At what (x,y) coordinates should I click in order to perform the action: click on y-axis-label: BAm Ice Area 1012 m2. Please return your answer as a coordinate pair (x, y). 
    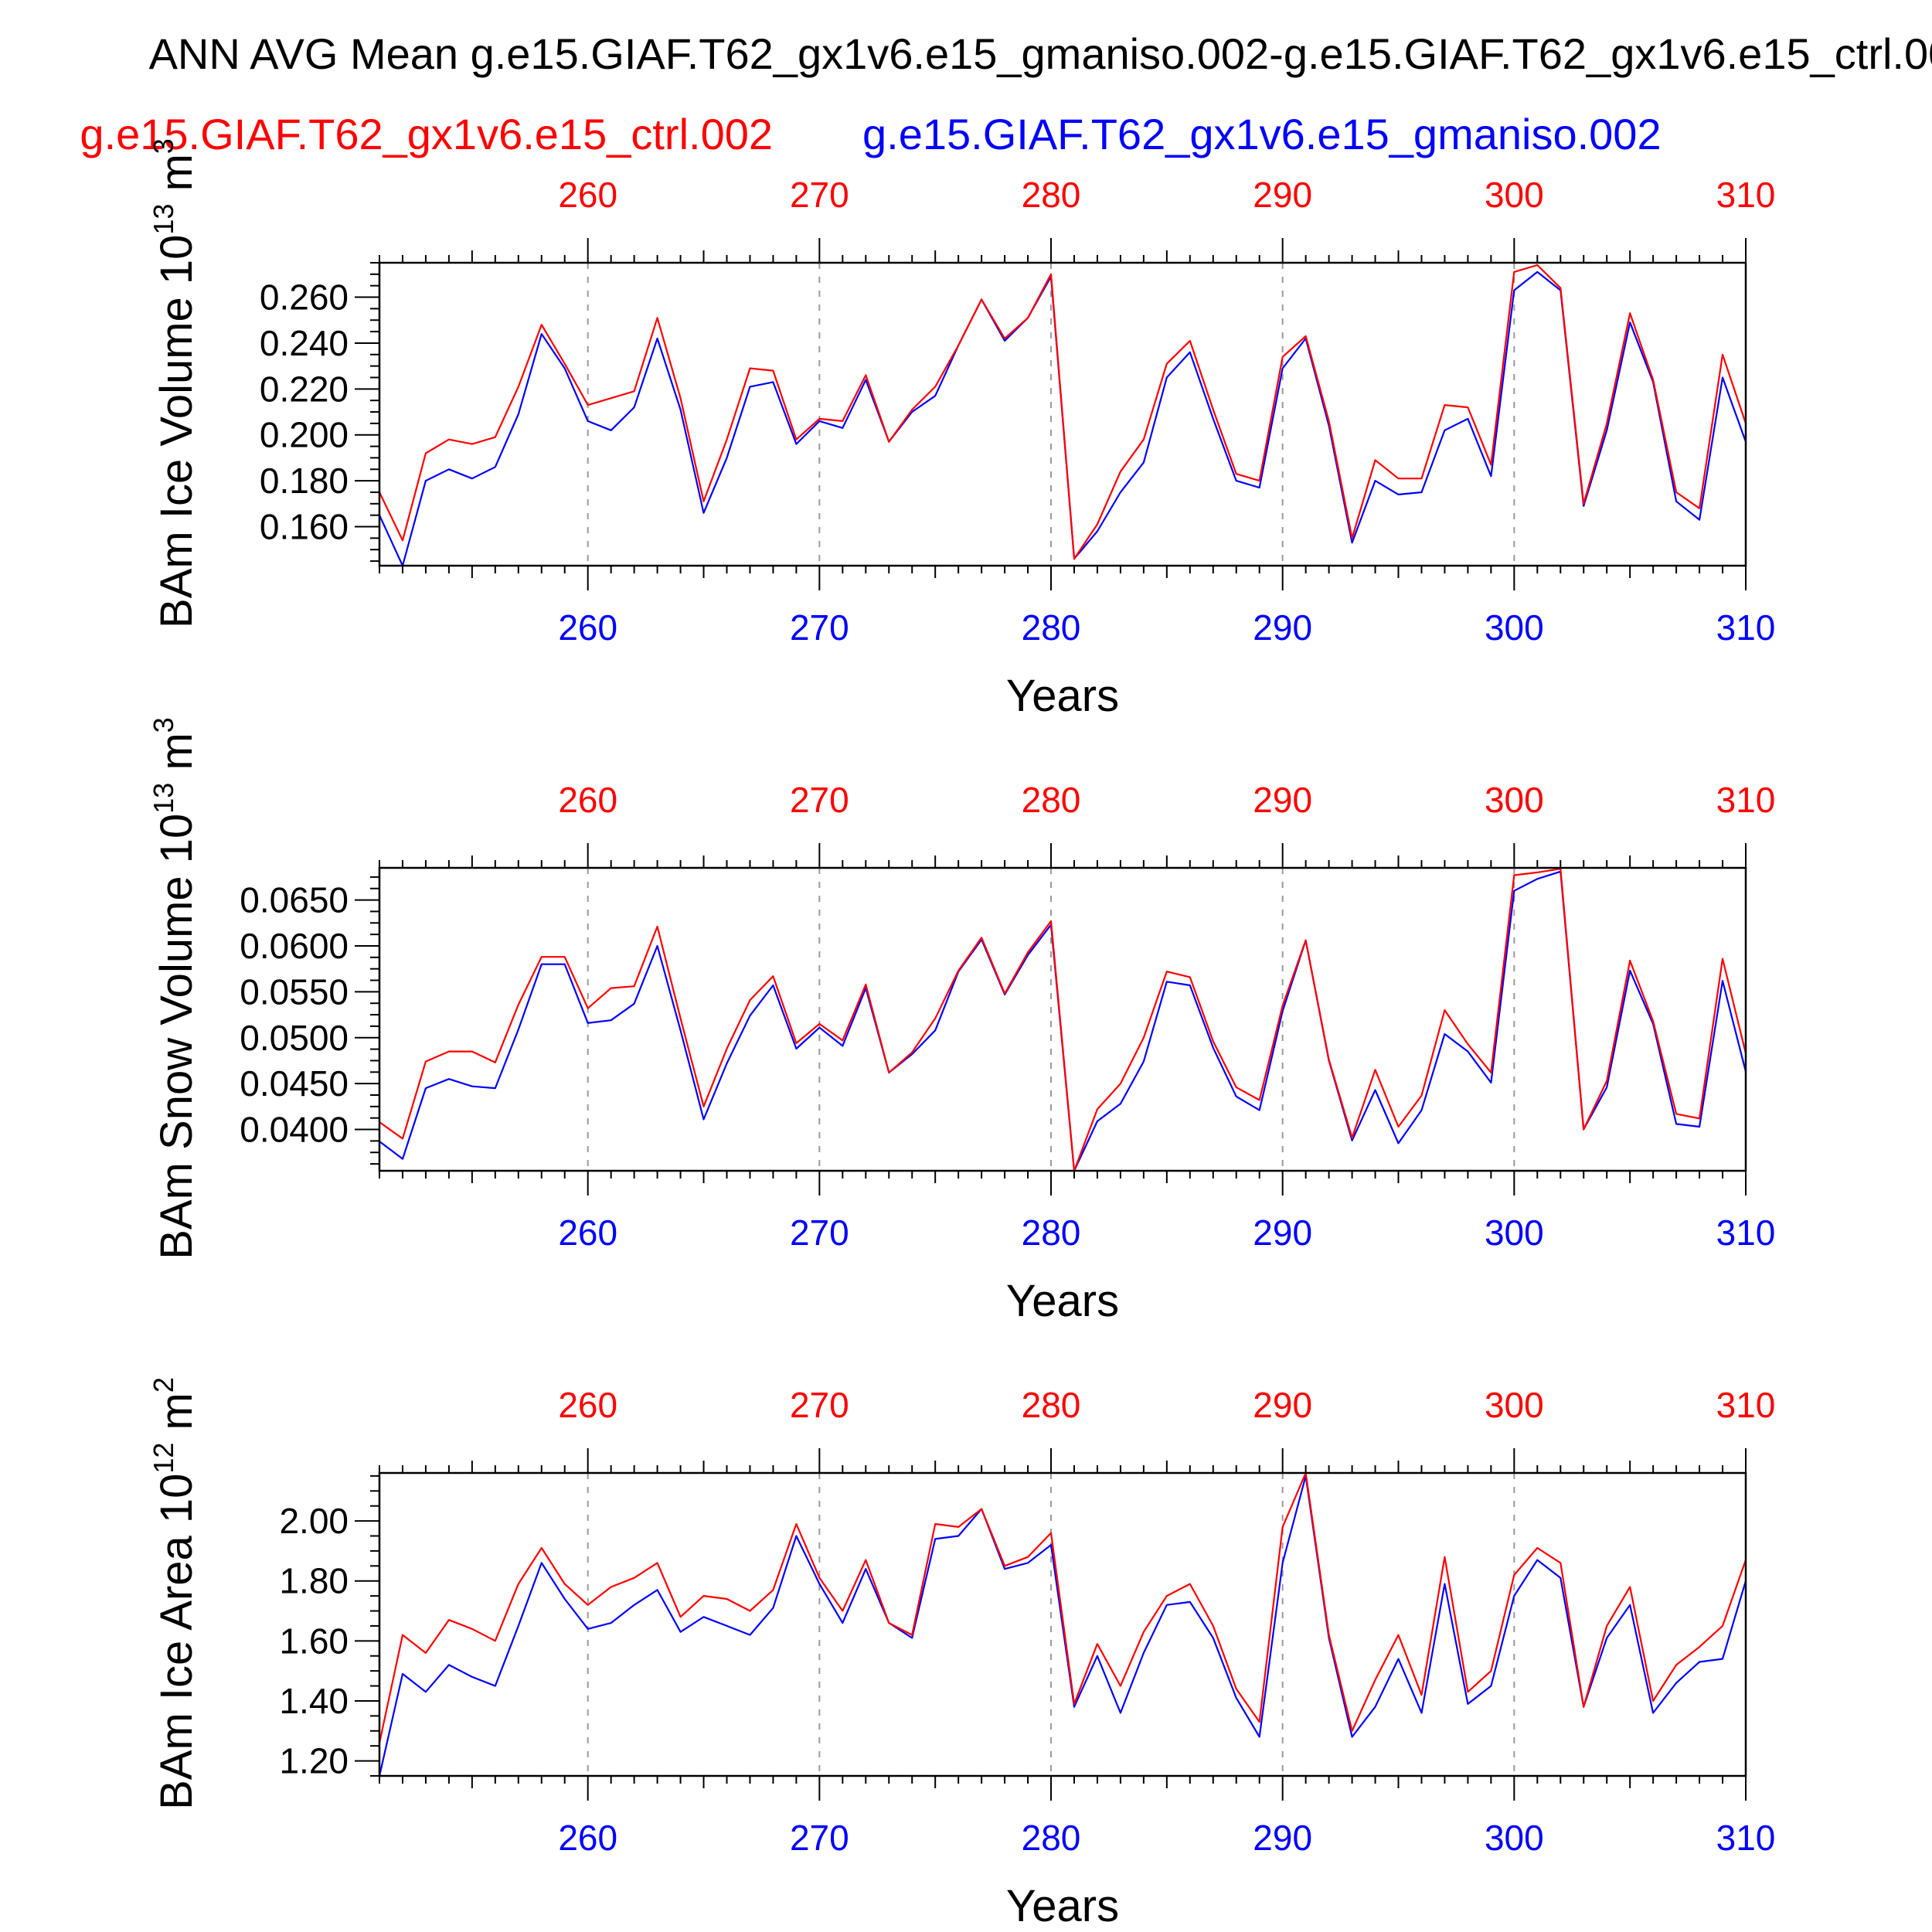
    Looking at the image, I should click on (175, 1594).